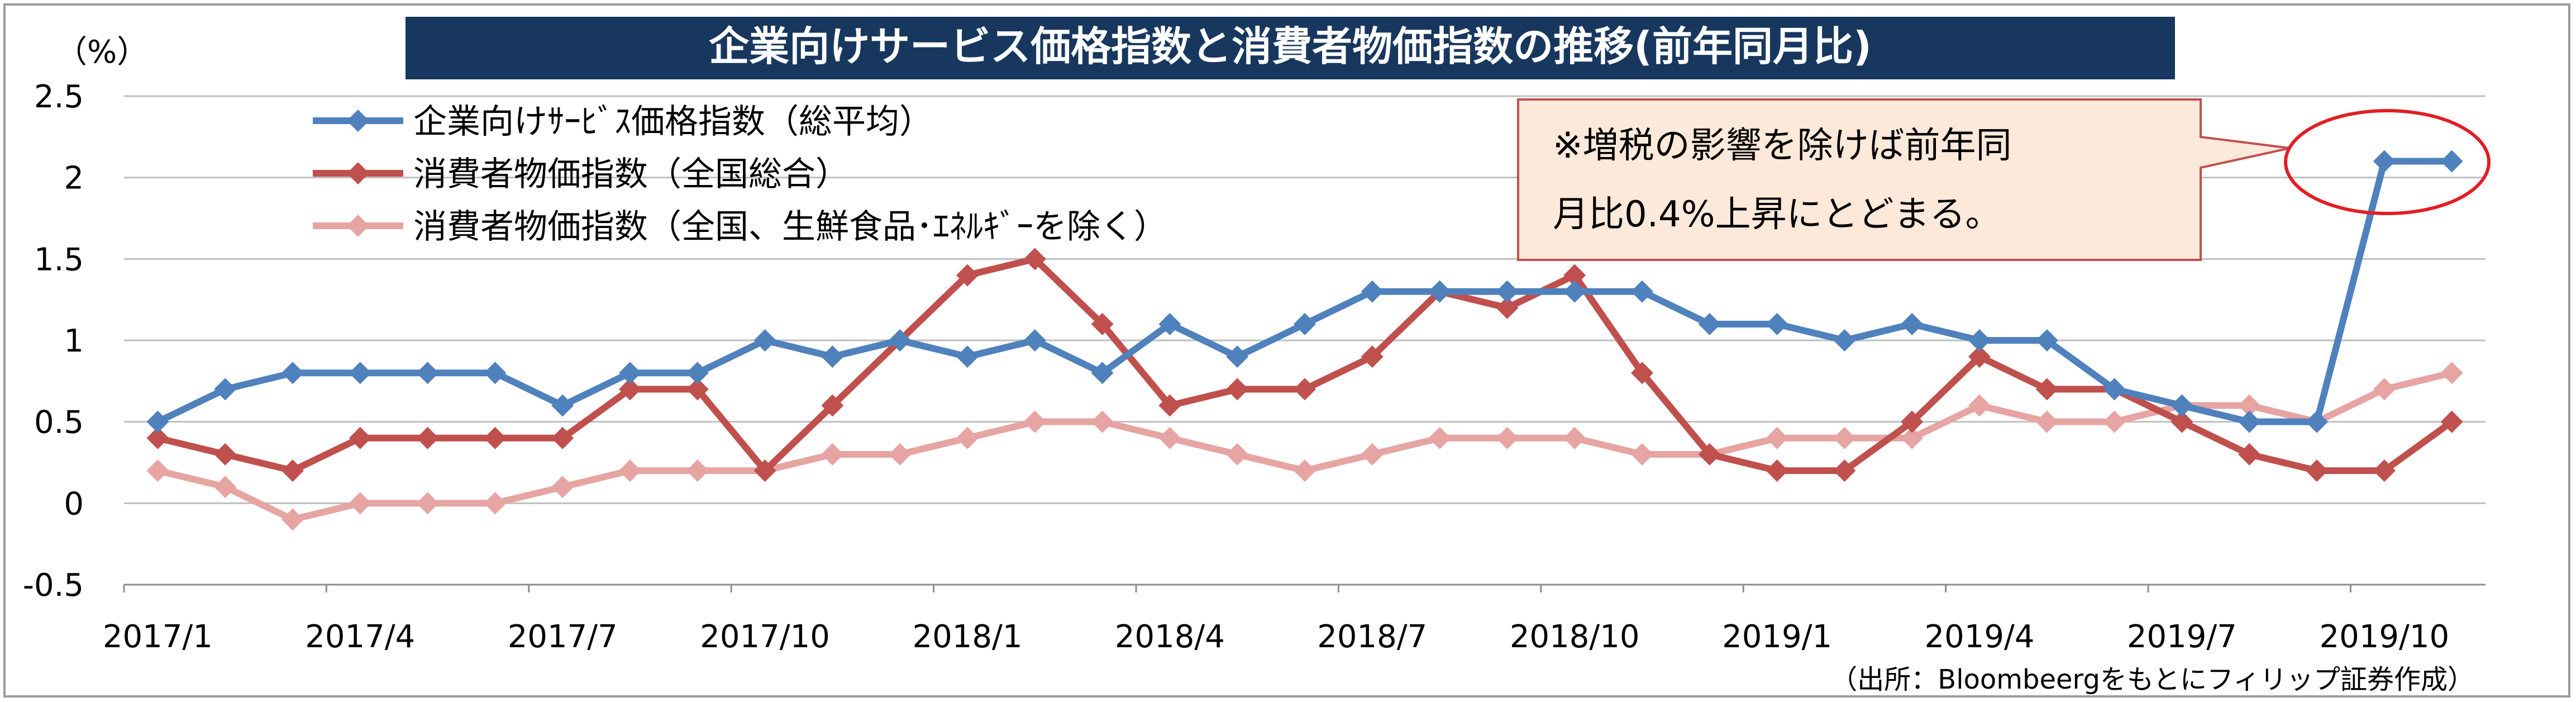  I want to click on legend-label: 消費者物価指数（全国総合）, so click(631, 174).